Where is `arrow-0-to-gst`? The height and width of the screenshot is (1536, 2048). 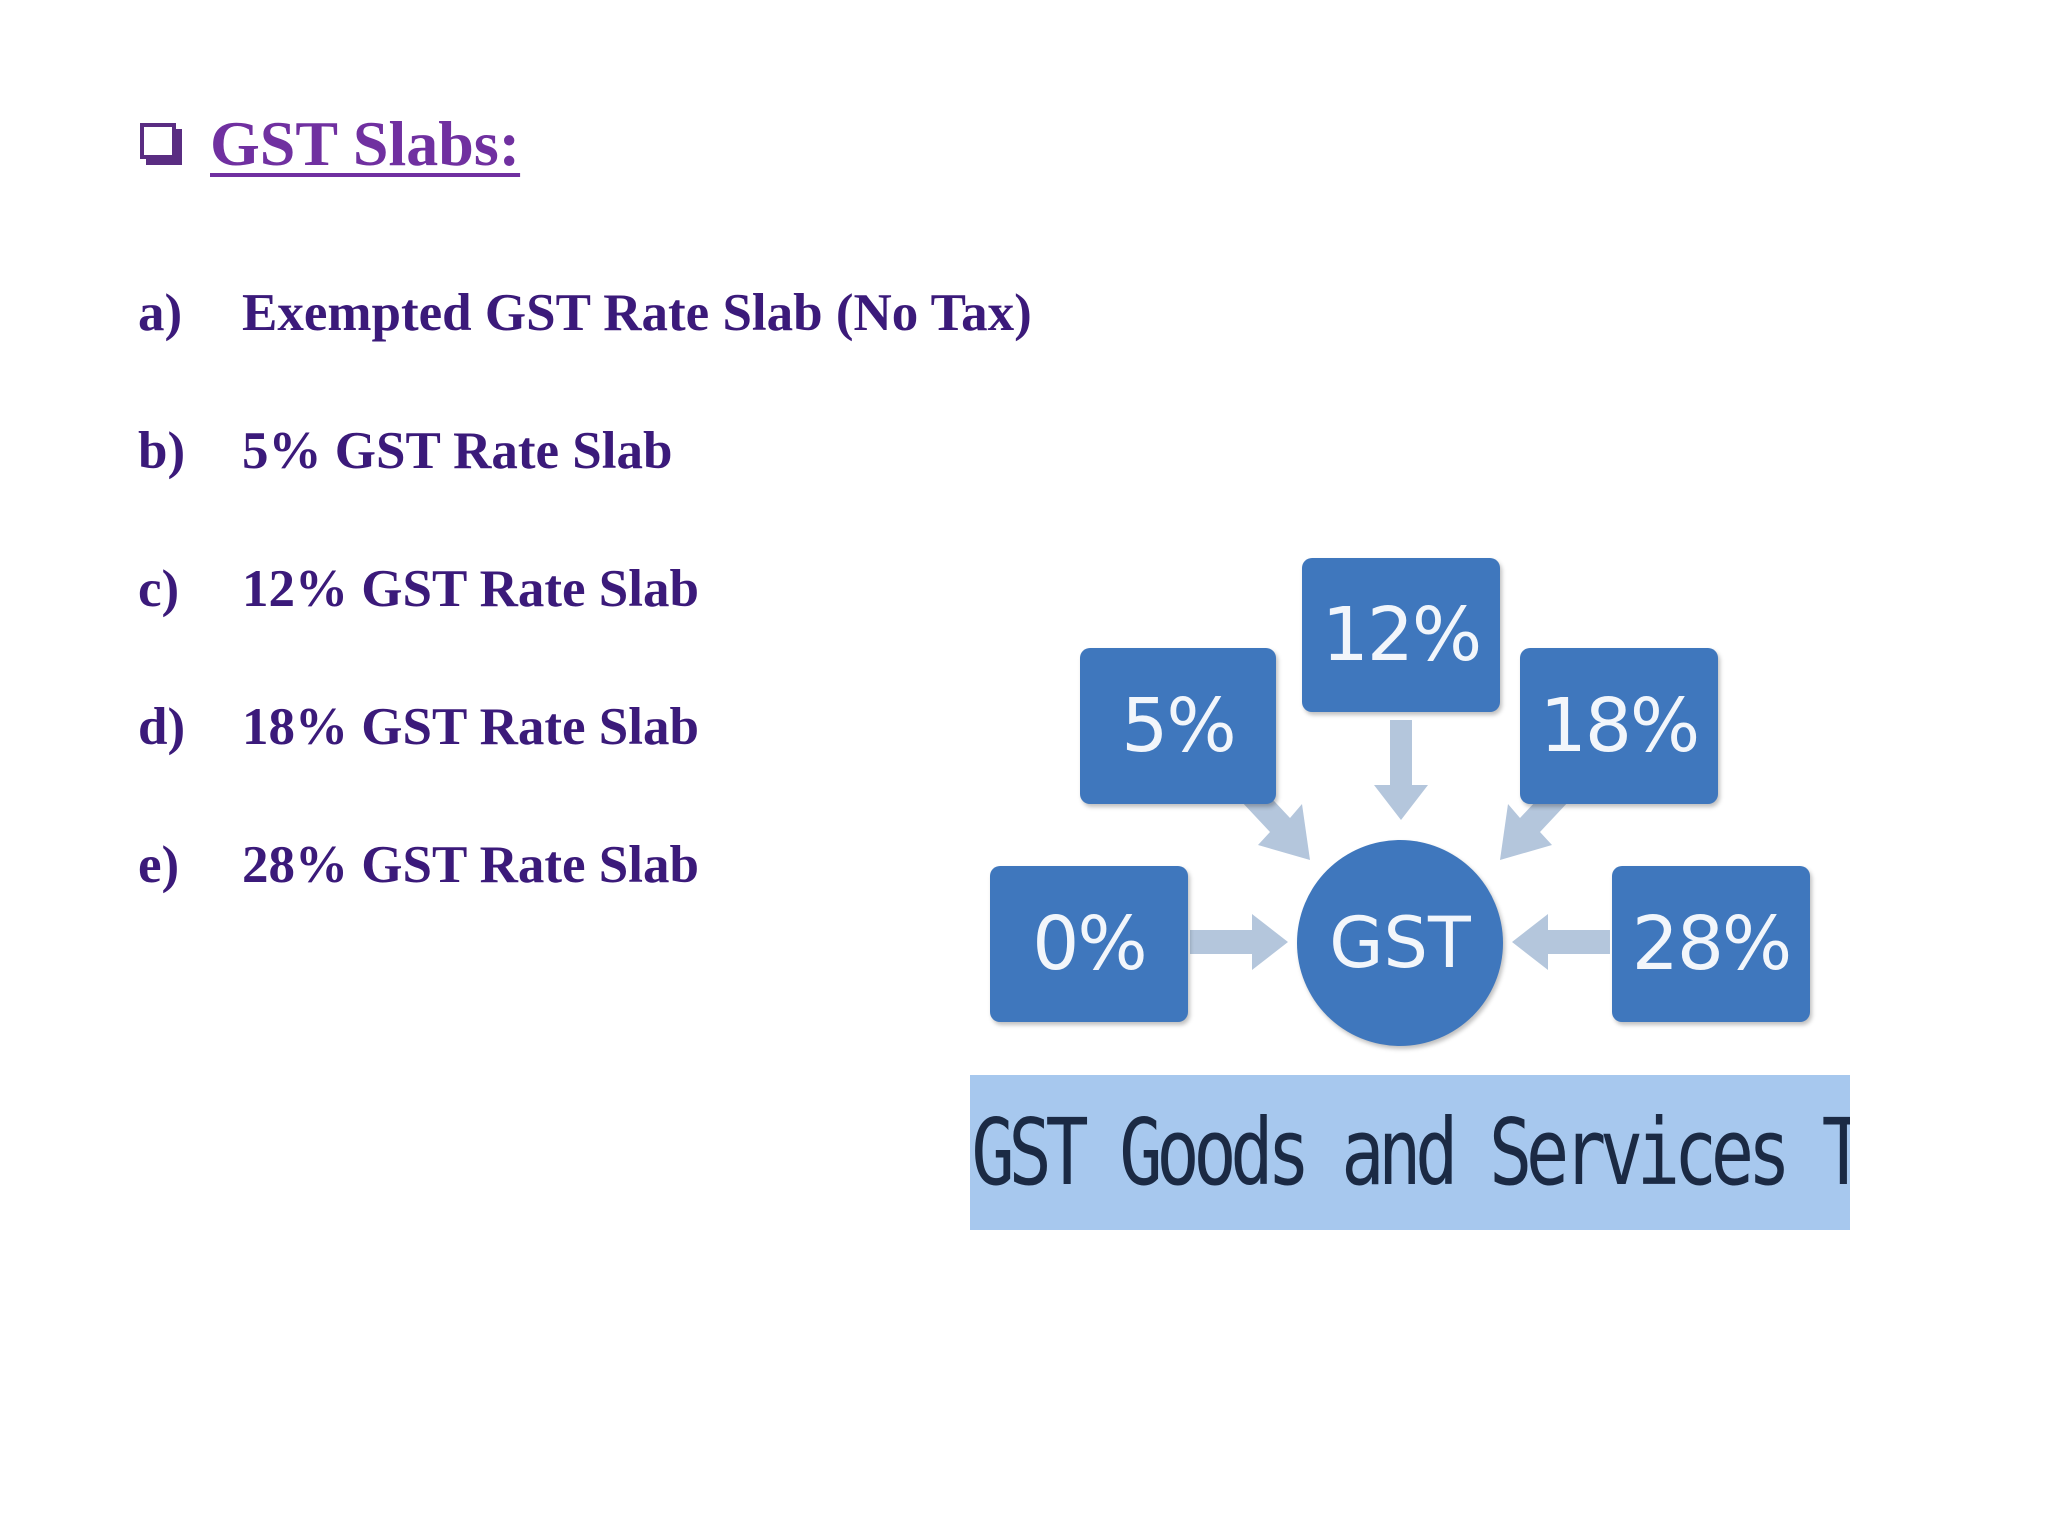
arrow-0-to-gst is located at coordinates (1239, 942).